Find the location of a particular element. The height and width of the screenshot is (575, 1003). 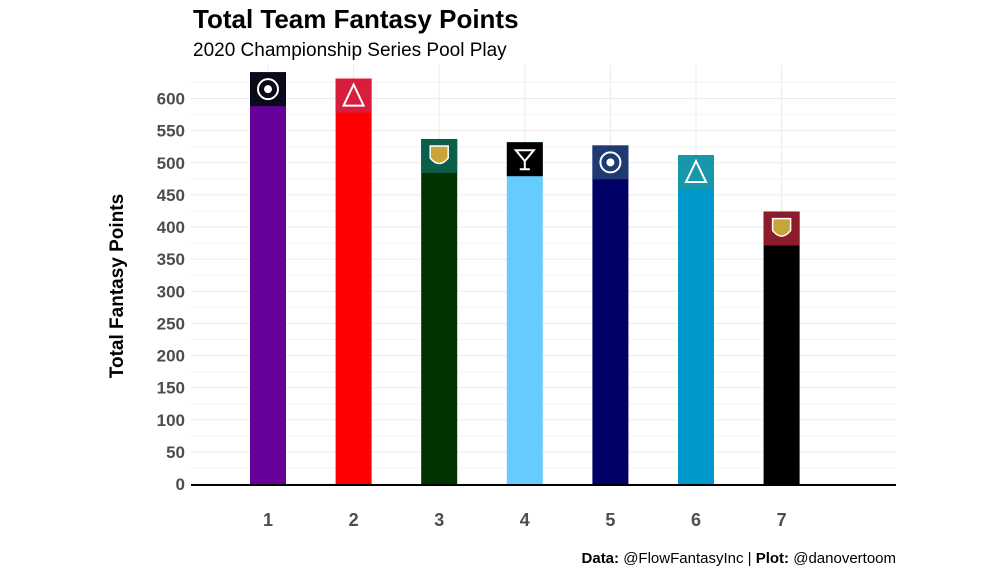

x-tick-label: 7 is located at coordinates (782, 520).